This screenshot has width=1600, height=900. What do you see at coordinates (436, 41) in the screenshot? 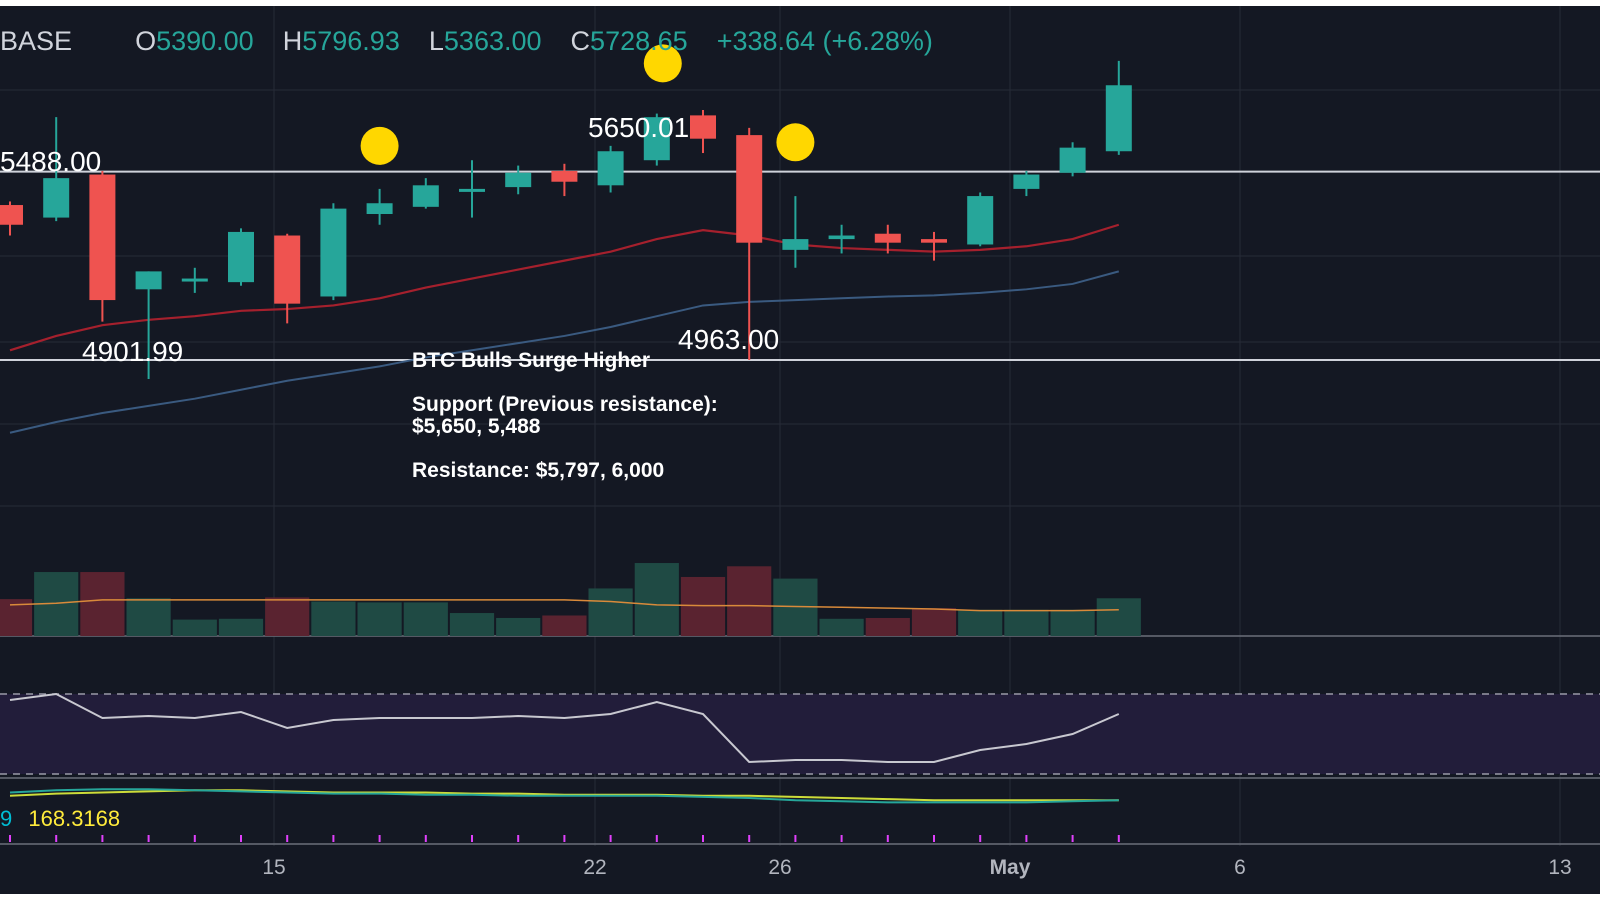
I see `low-label: L` at bounding box center [436, 41].